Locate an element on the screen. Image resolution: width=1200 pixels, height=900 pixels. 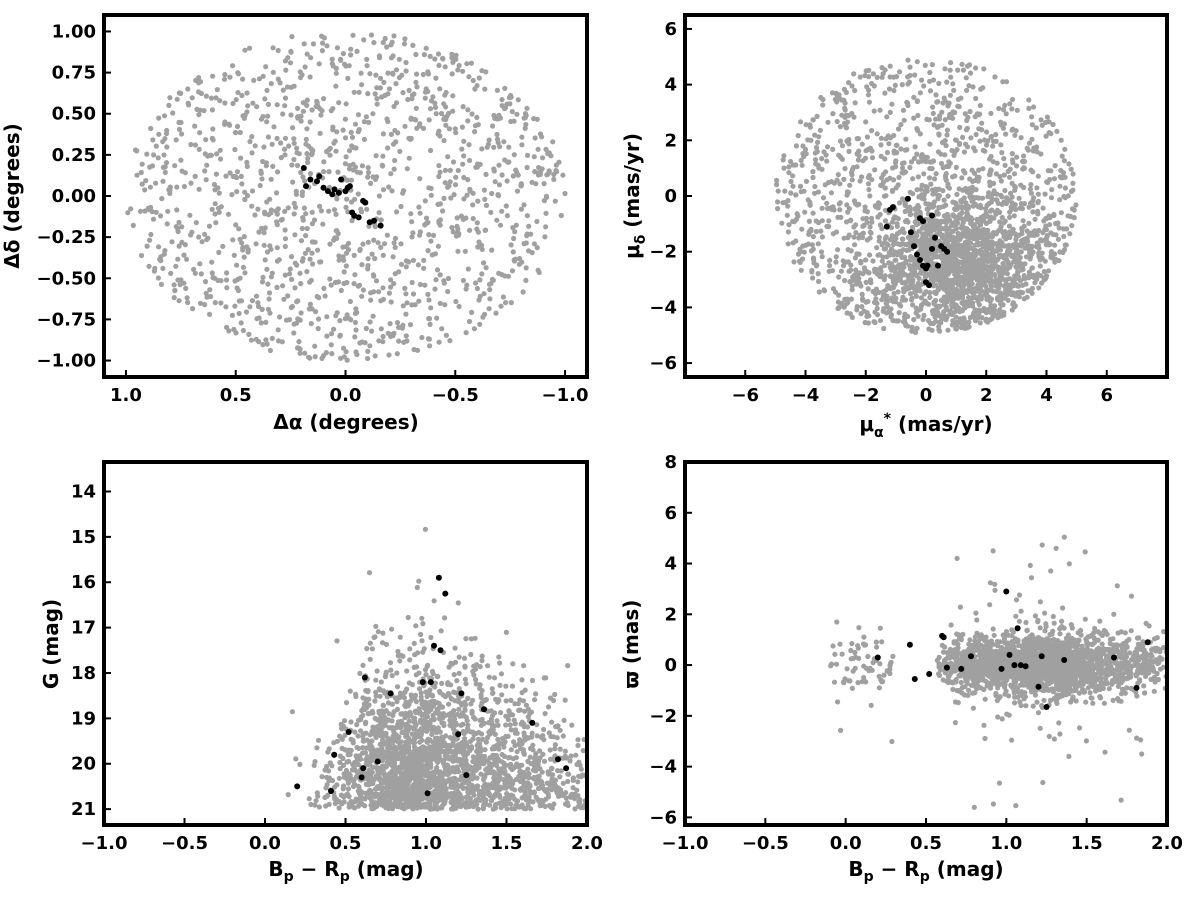
y-tick-label: 6 is located at coordinates (670, 29).